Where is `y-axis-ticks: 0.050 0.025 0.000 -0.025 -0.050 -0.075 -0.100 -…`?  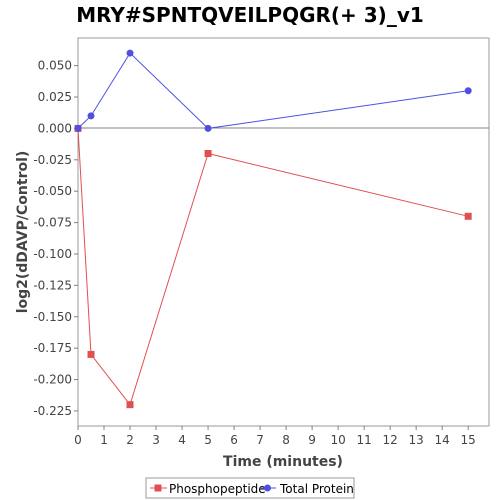
y-axis-ticks: 0.050 0.025 0.000 -0.025 -0.050 -0.075 -0.100 -… is located at coordinates (55, 238).